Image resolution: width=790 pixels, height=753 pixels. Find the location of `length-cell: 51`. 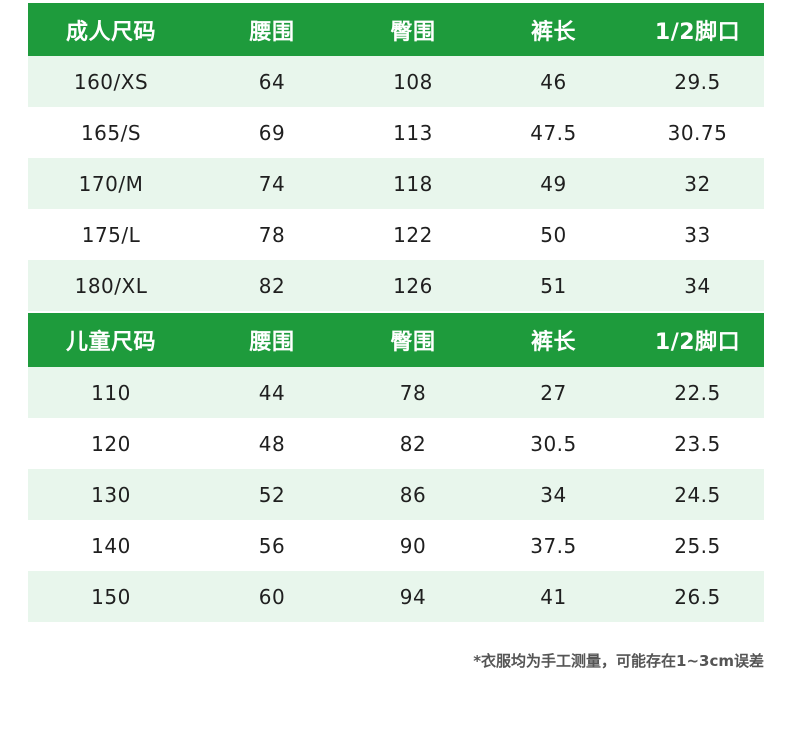

length-cell: 51 is located at coordinates (553, 285).